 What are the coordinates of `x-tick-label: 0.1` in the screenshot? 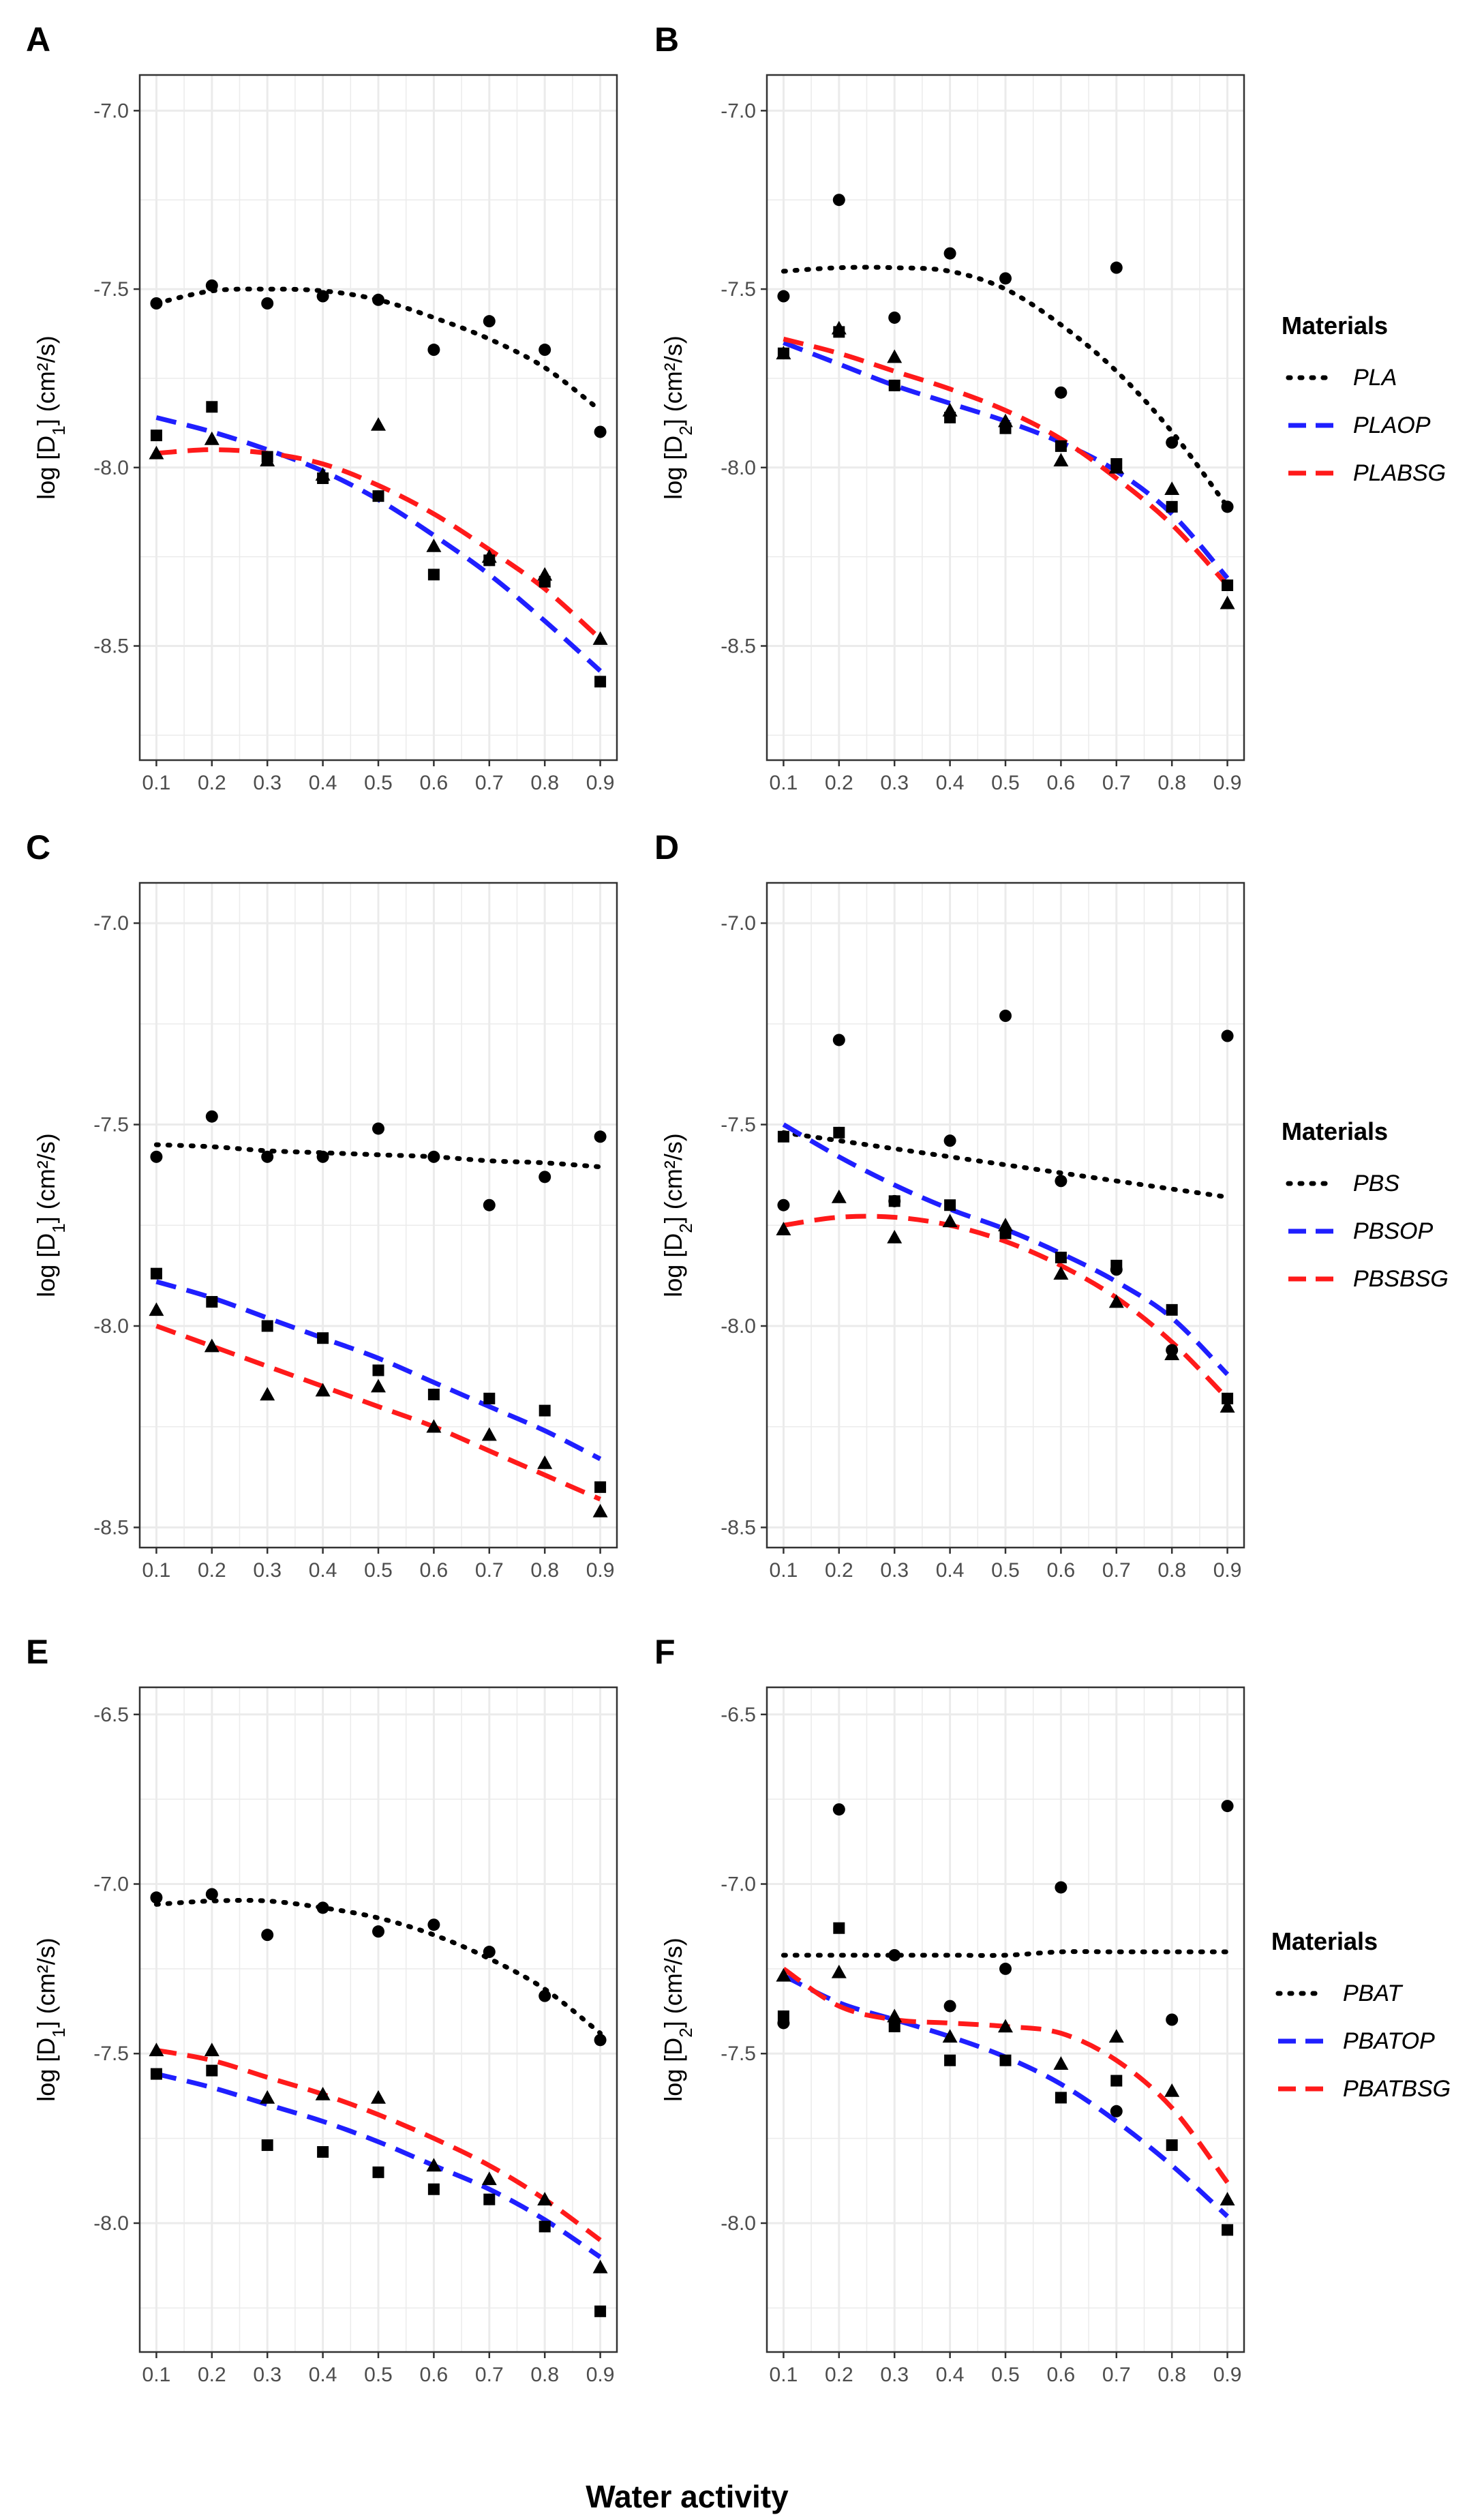 It's located at (156, 1571).